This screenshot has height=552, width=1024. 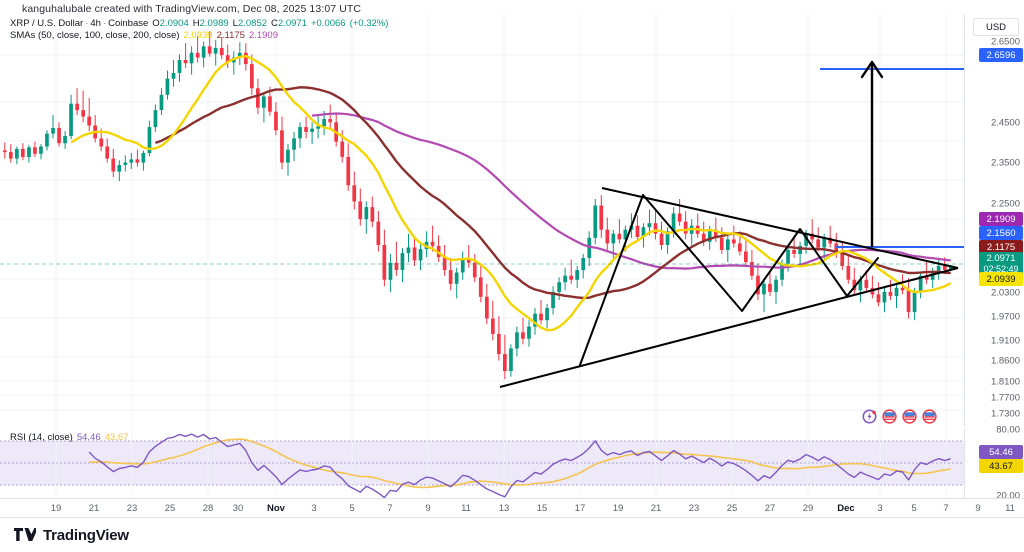 What do you see at coordinates (208, 508) in the screenshot?
I see `time-day-label: 28` at bounding box center [208, 508].